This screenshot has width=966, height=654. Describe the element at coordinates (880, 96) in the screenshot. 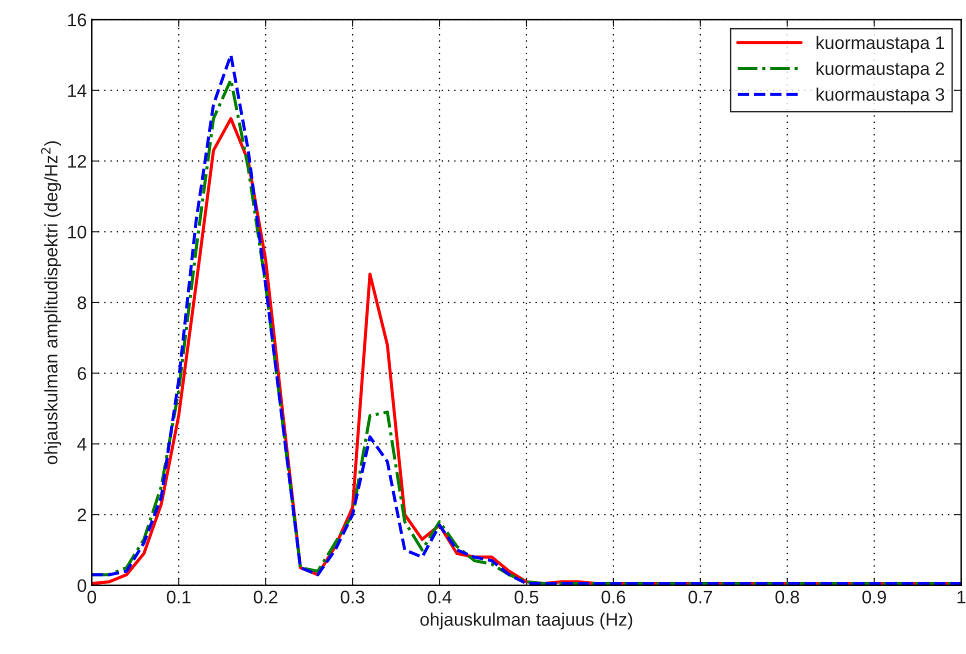

I see `legend-label: kuormaustapa 3` at that location.